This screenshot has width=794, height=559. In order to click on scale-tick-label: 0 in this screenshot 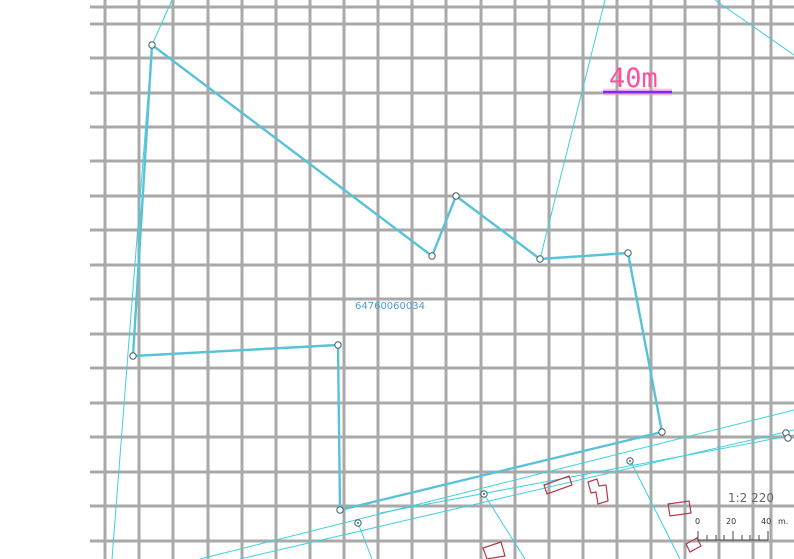, I will do `click(697, 521)`.